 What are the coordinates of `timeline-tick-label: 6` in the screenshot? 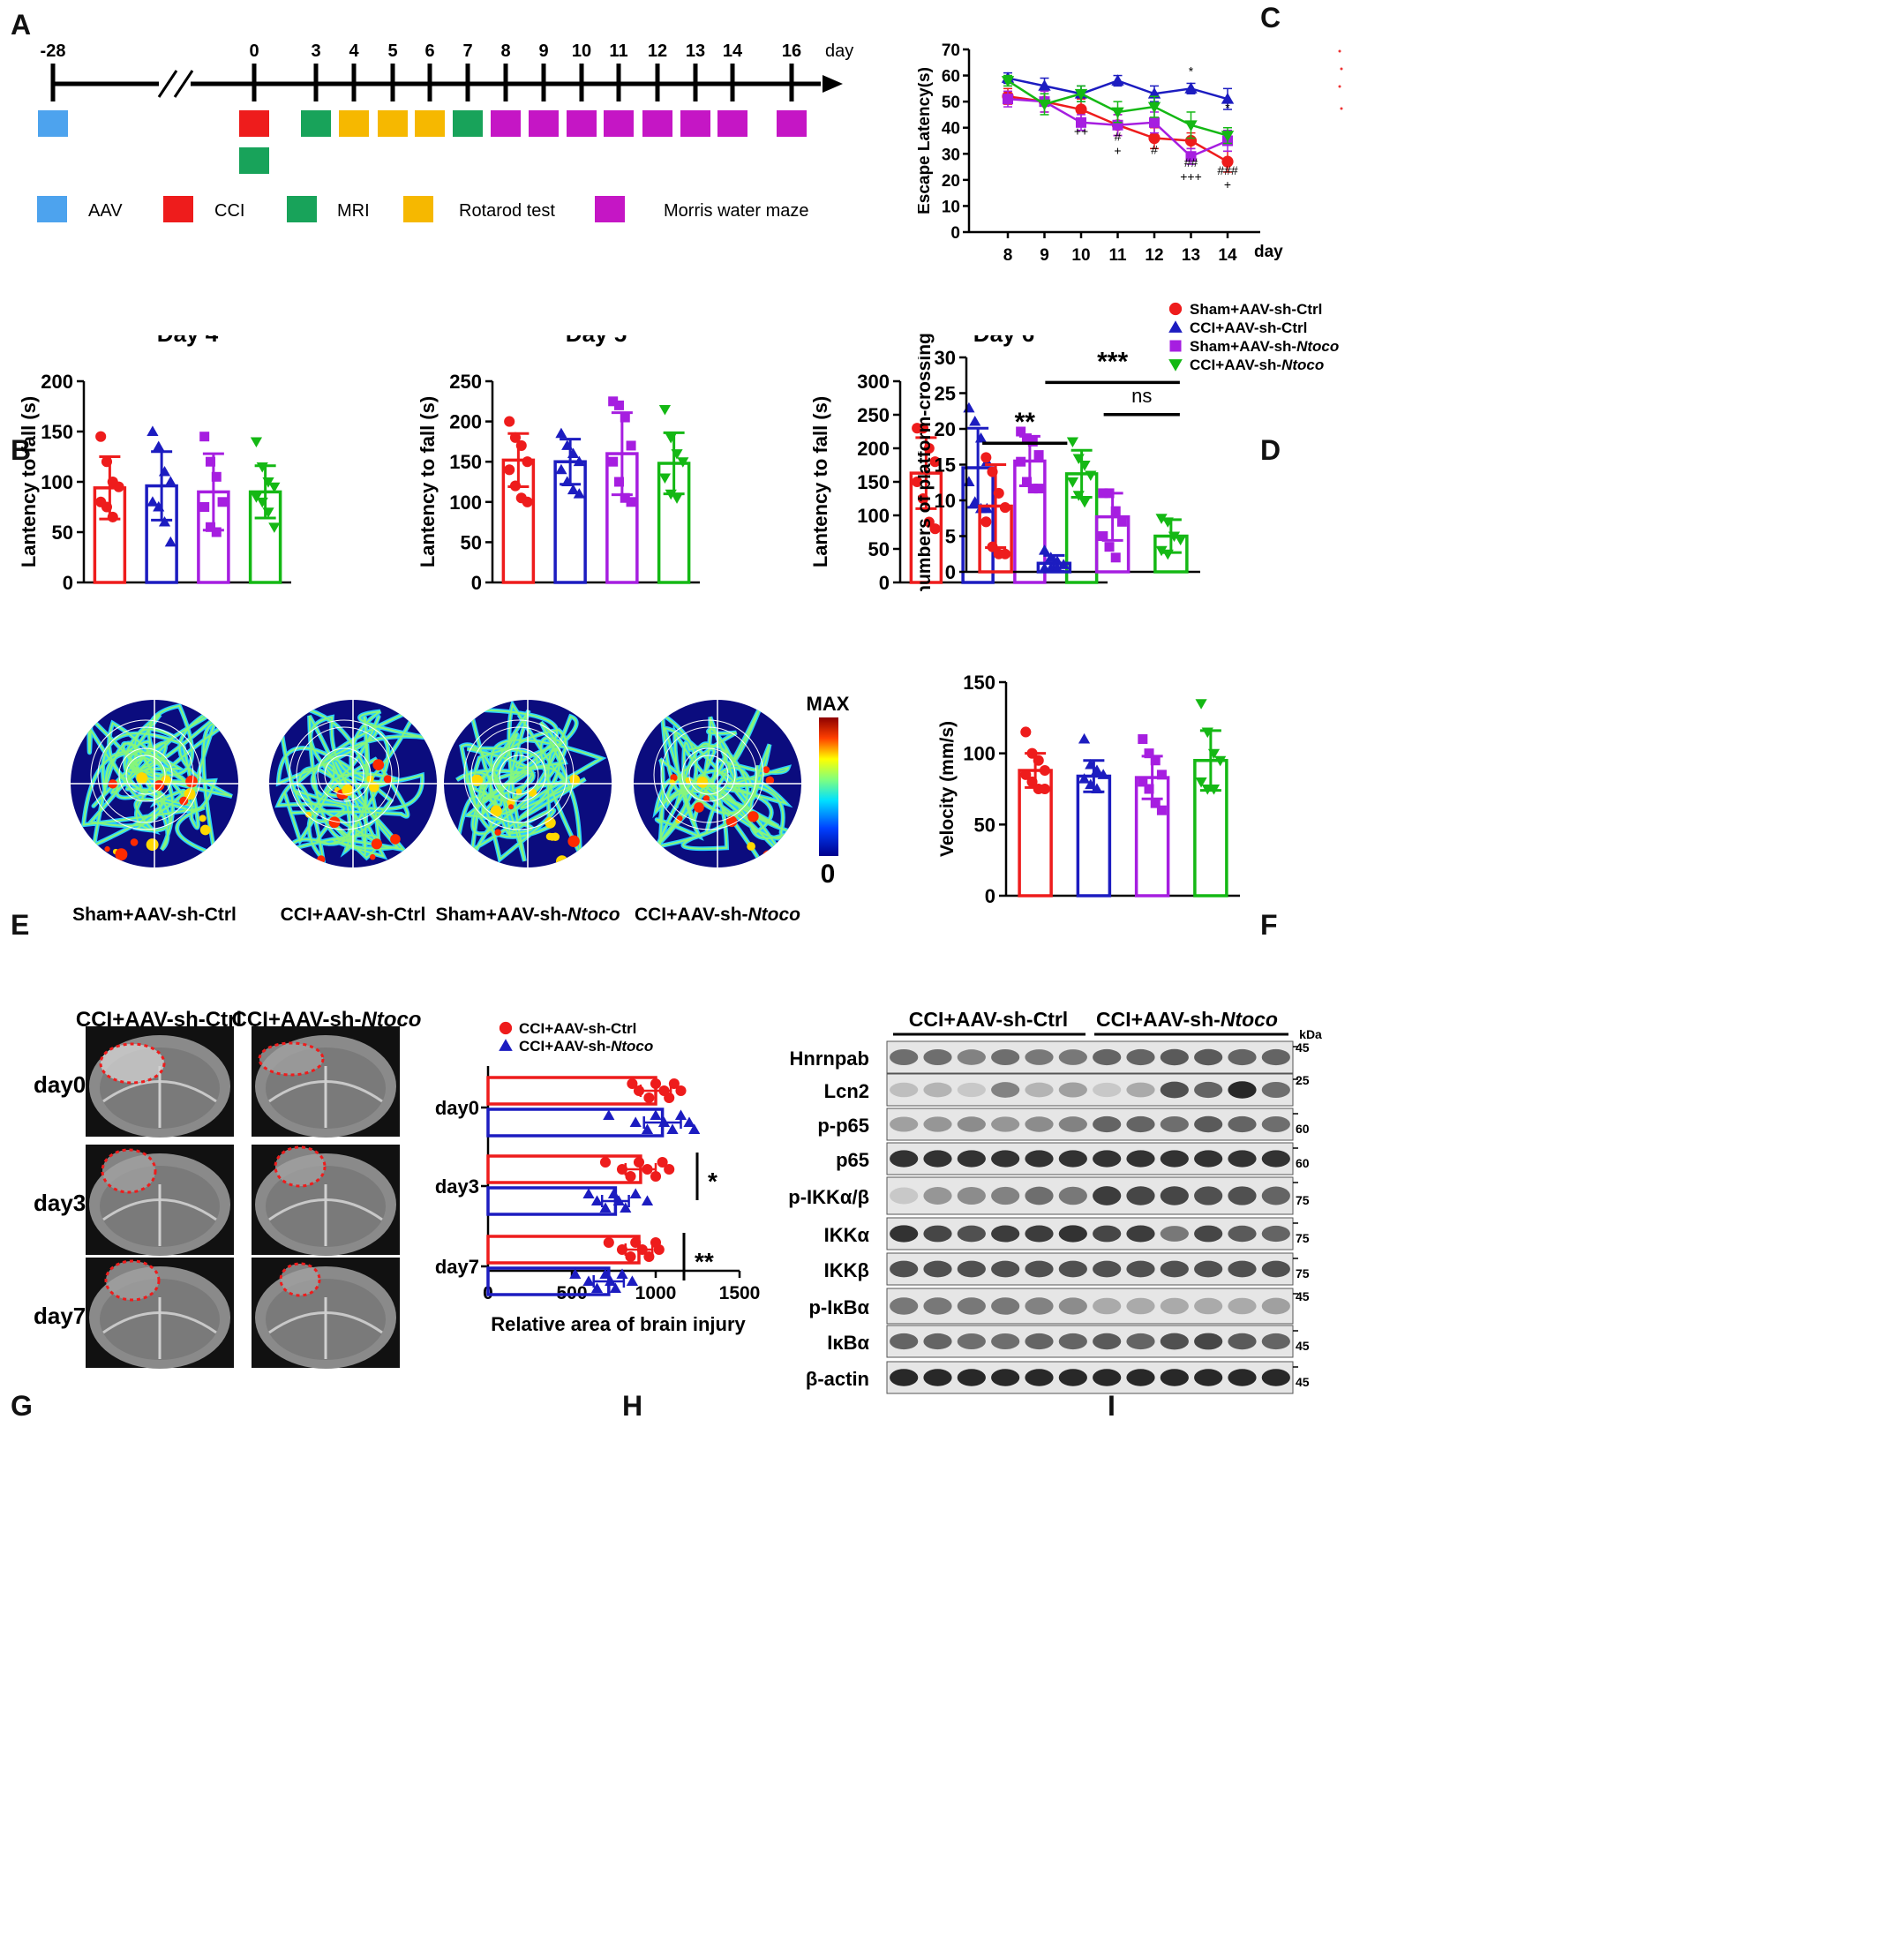 It's located at (429, 51).